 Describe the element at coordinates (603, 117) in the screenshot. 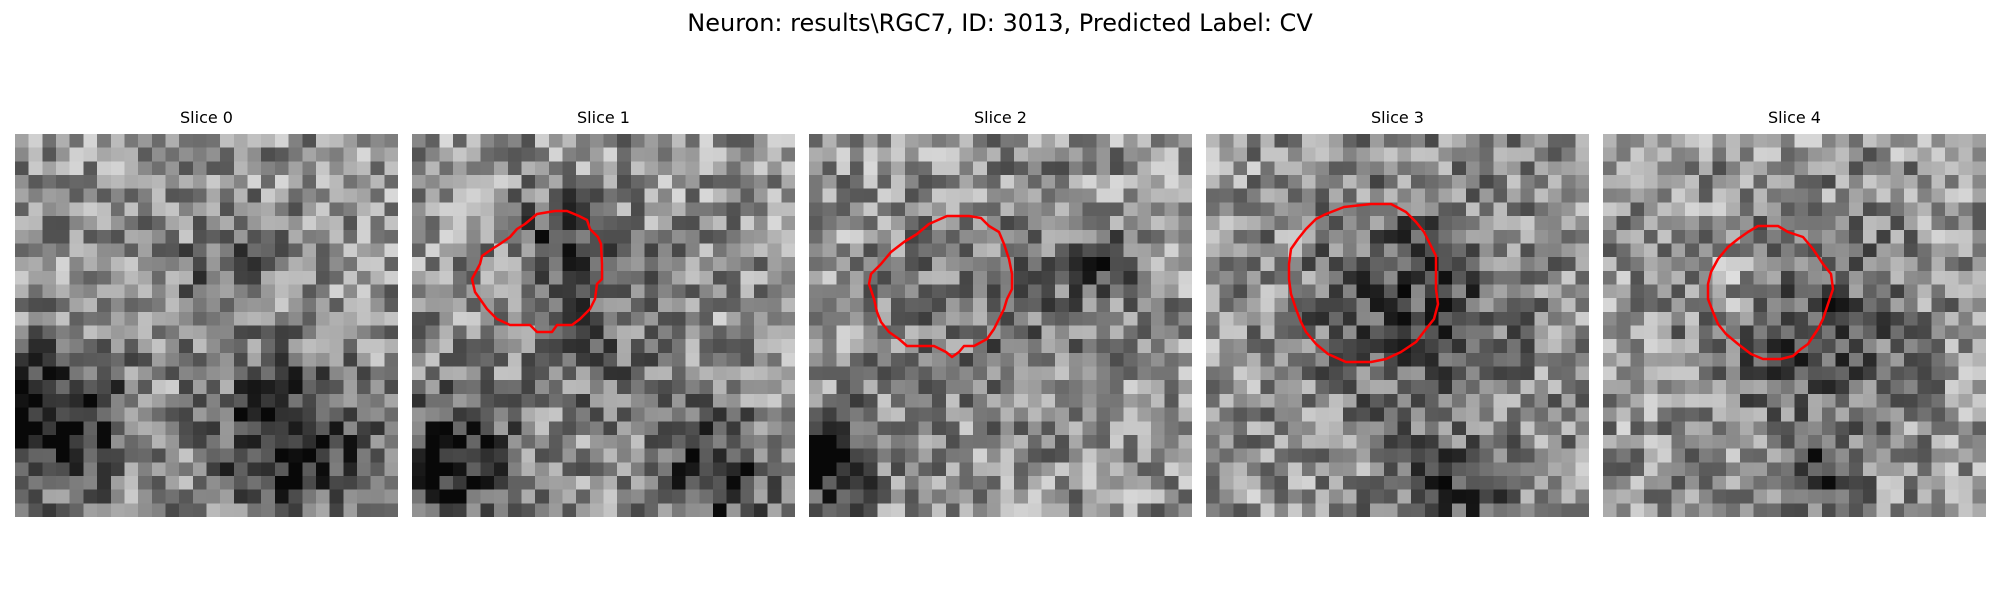

I see `slice-title: Slice 1` at that location.